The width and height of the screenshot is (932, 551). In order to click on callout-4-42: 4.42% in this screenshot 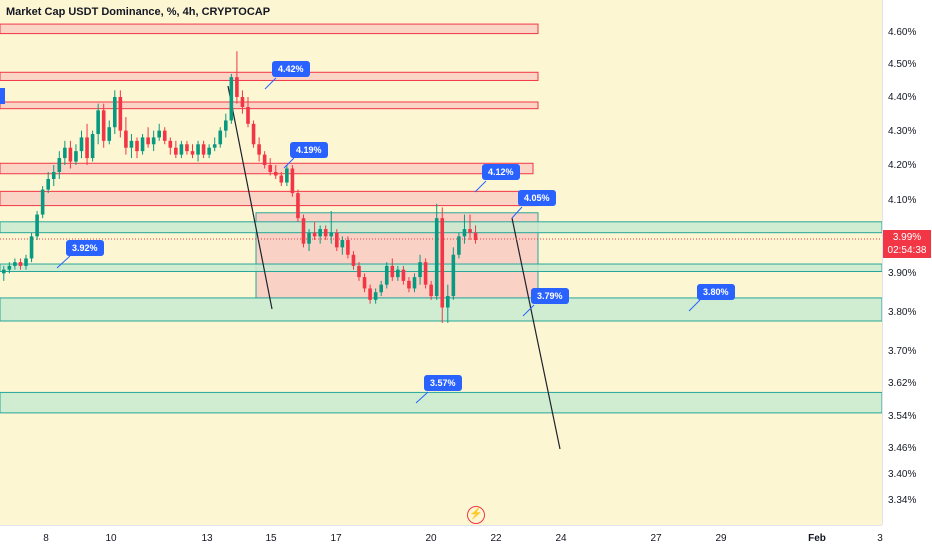, I will do `click(291, 69)`.